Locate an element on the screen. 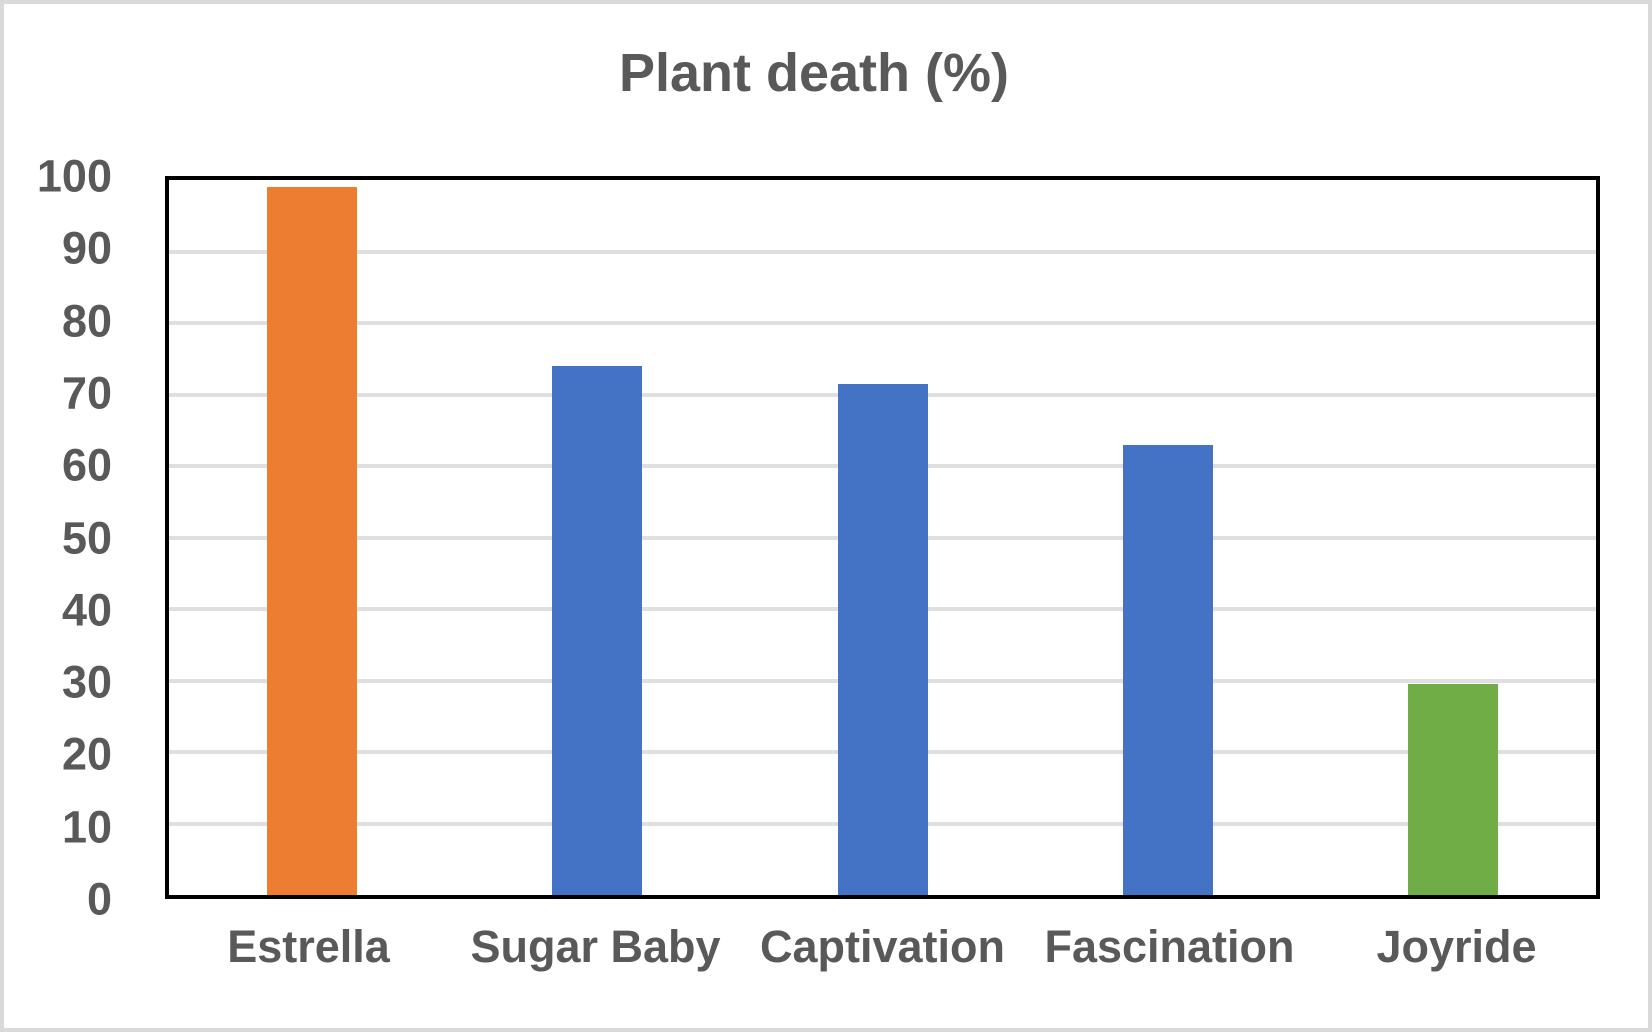  x-category-label-joyride: Joyride is located at coordinates (1456, 946).